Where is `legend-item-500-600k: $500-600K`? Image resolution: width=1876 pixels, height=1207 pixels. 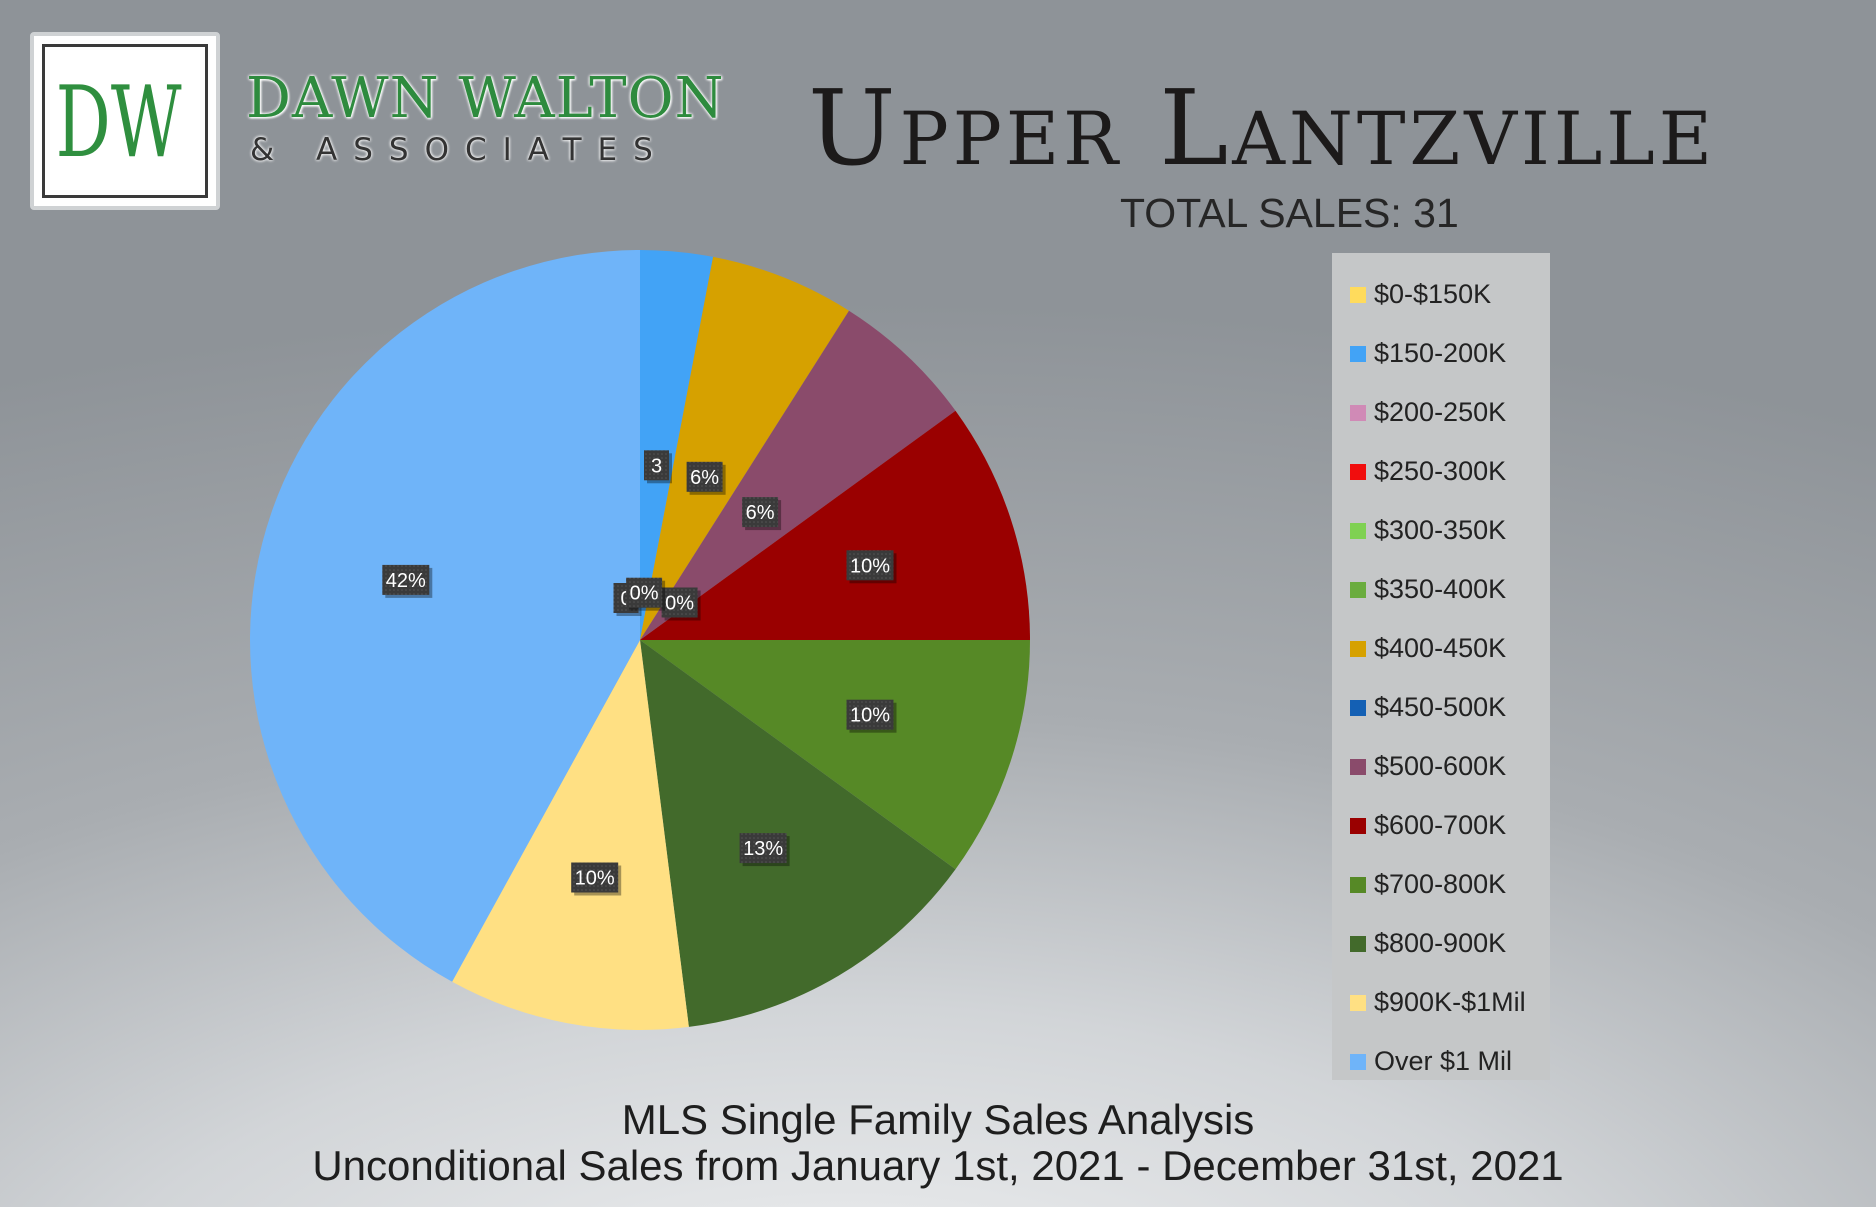
legend-item-500-600k: $500-600K is located at coordinates (1441, 766).